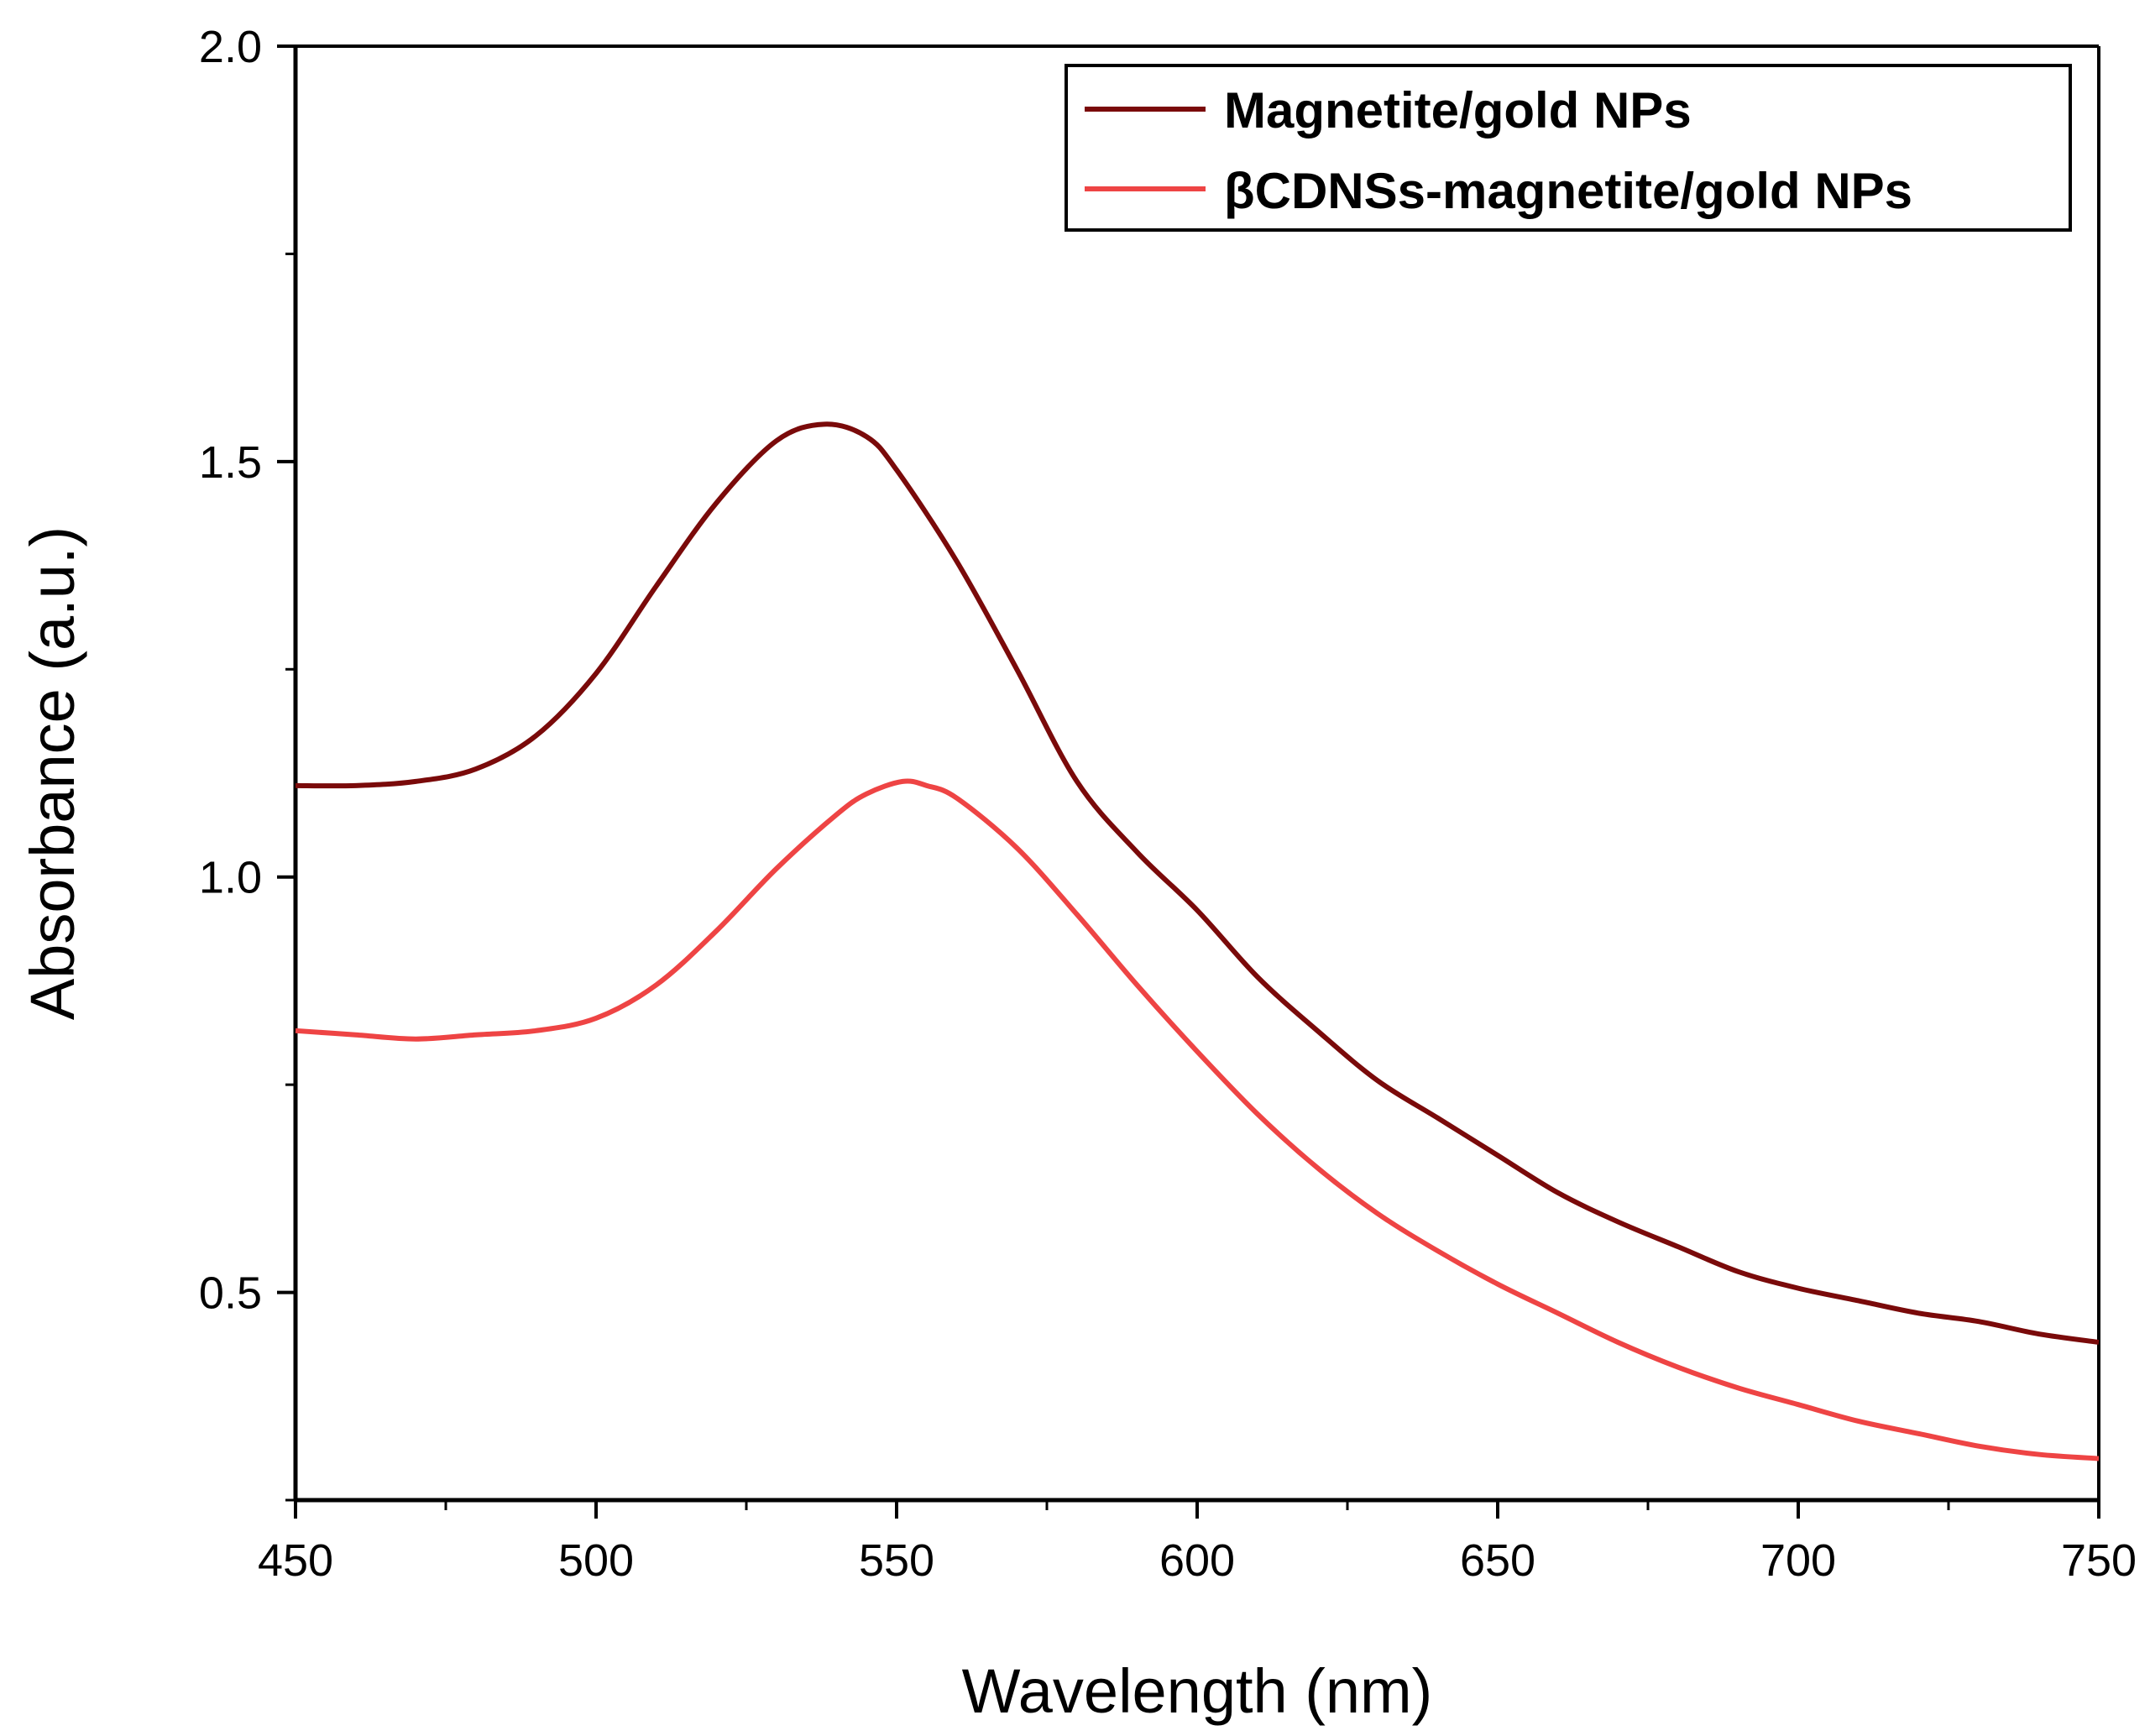 The height and width of the screenshot is (1736, 2150). What do you see at coordinates (1197, 1691) in the screenshot?
I see `x-axis-title: Wavelength (nm)` at bounding box center [1197, 1691].